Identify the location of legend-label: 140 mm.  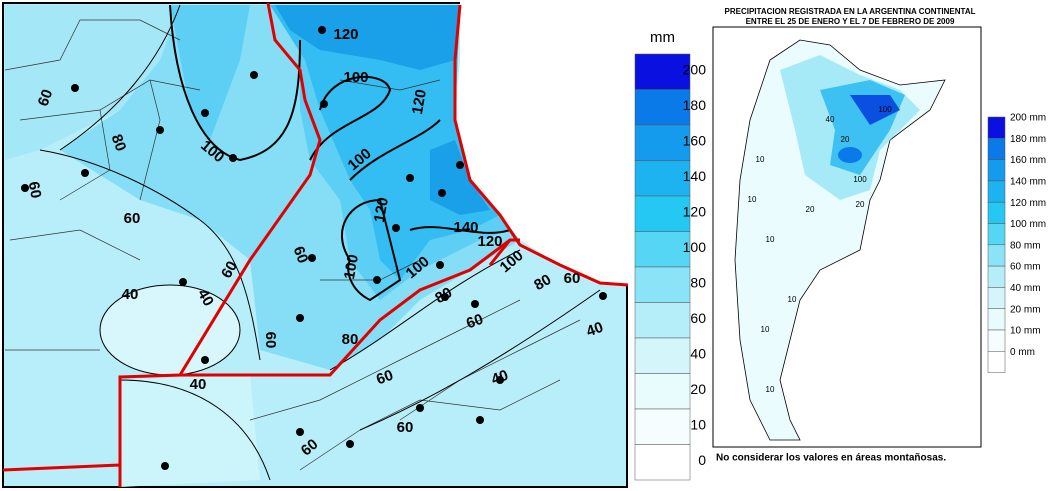
(1028, 182).